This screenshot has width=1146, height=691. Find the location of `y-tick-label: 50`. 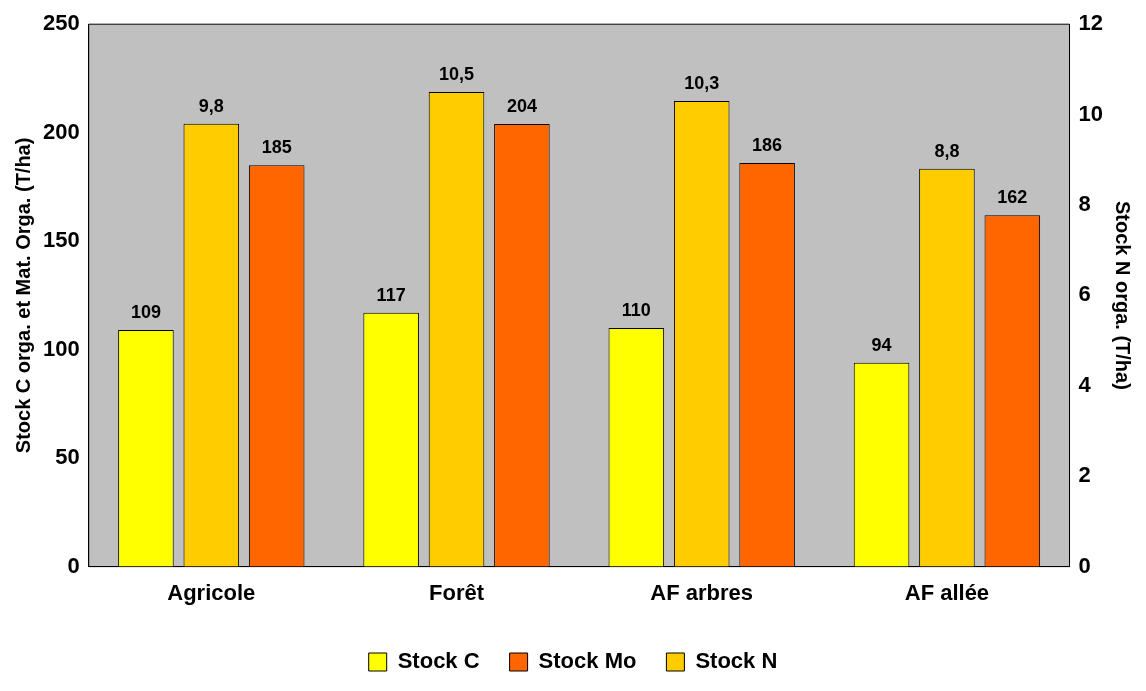

y-tick-label: 50 is located at coordinates (67, 457).